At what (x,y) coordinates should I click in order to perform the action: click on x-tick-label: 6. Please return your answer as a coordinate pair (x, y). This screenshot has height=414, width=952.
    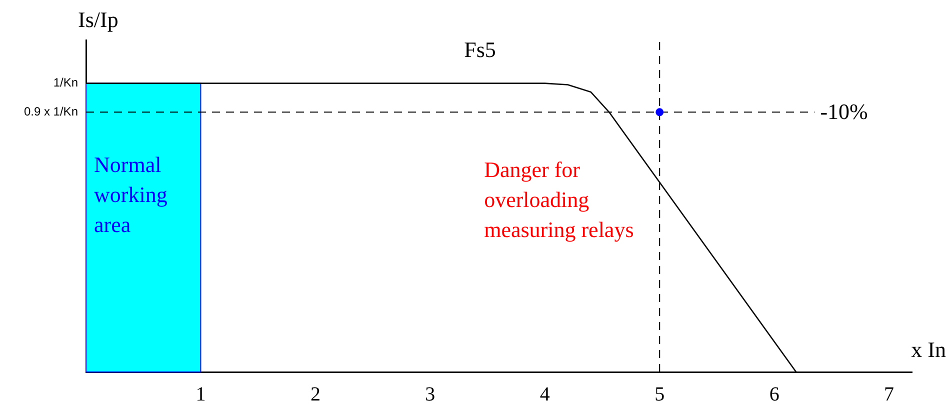
    Looking at the image, I should click on (774, 394).